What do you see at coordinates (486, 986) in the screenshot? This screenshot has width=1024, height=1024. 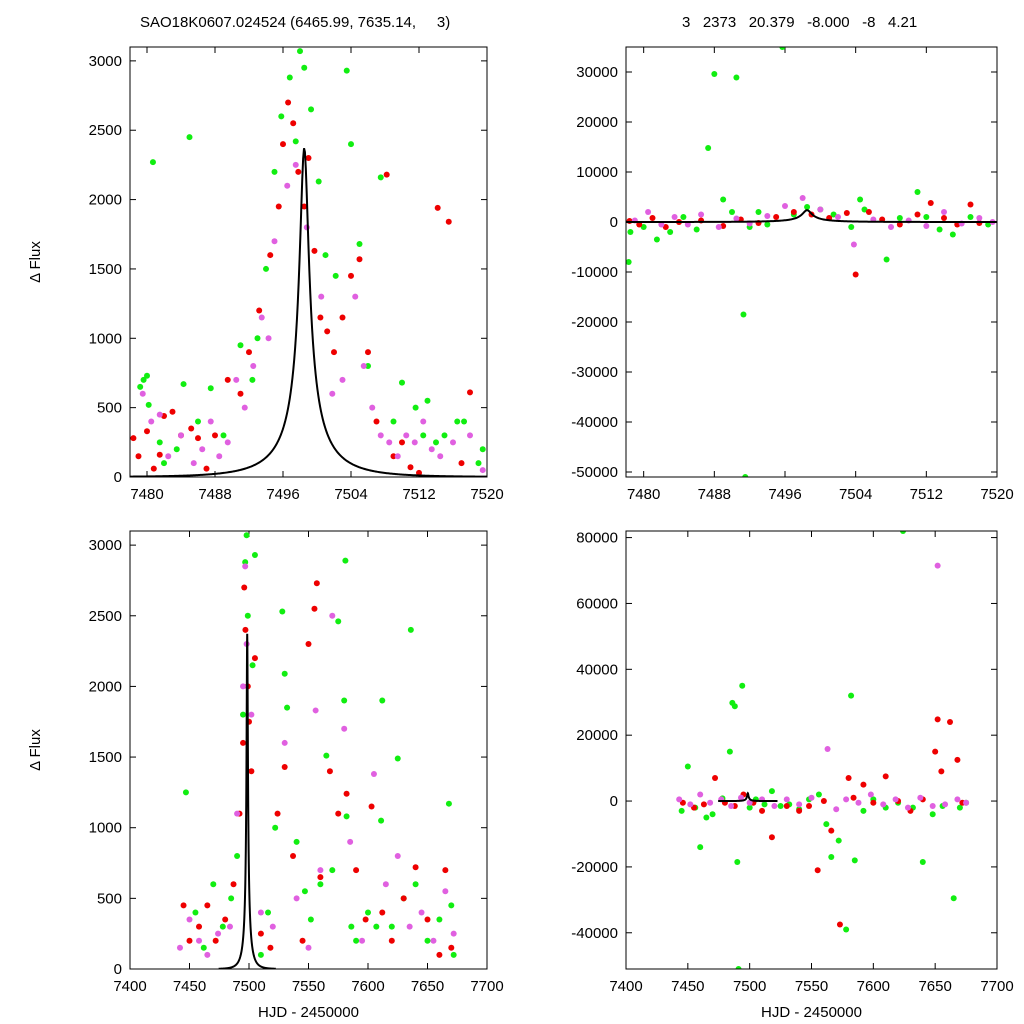 I see `x-tick-label: 7700` at bounding box center [486, 986].